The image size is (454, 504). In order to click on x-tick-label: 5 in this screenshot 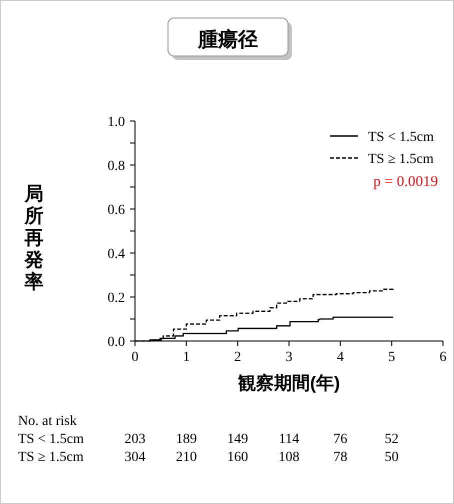, I will do `click(392, 357)`.